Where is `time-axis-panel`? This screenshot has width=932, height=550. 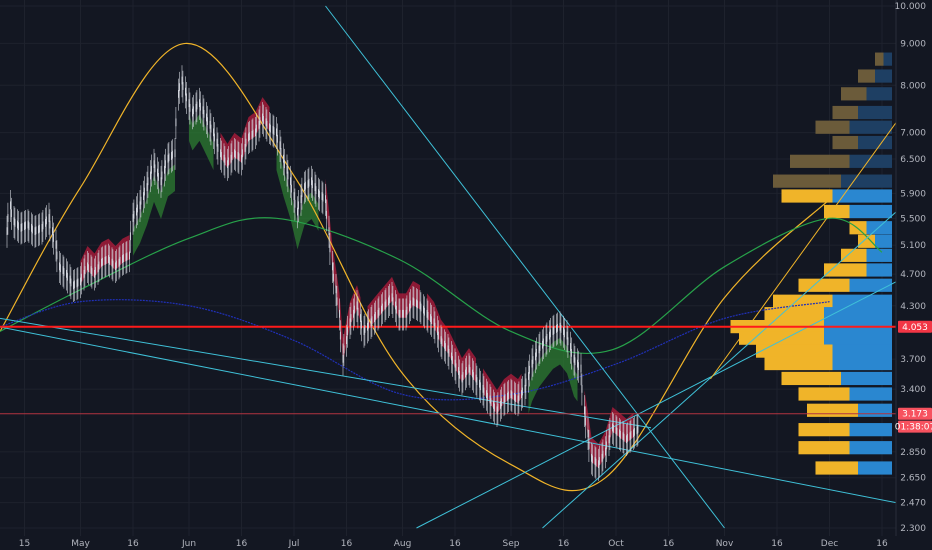 time-axis-panel is located at coordinates (466, 543).